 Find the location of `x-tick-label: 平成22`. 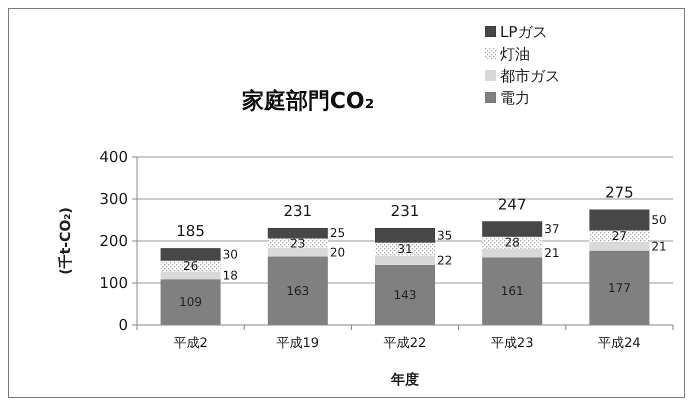

x-tick-label: 平成22 is located at coordinates (405, 343).